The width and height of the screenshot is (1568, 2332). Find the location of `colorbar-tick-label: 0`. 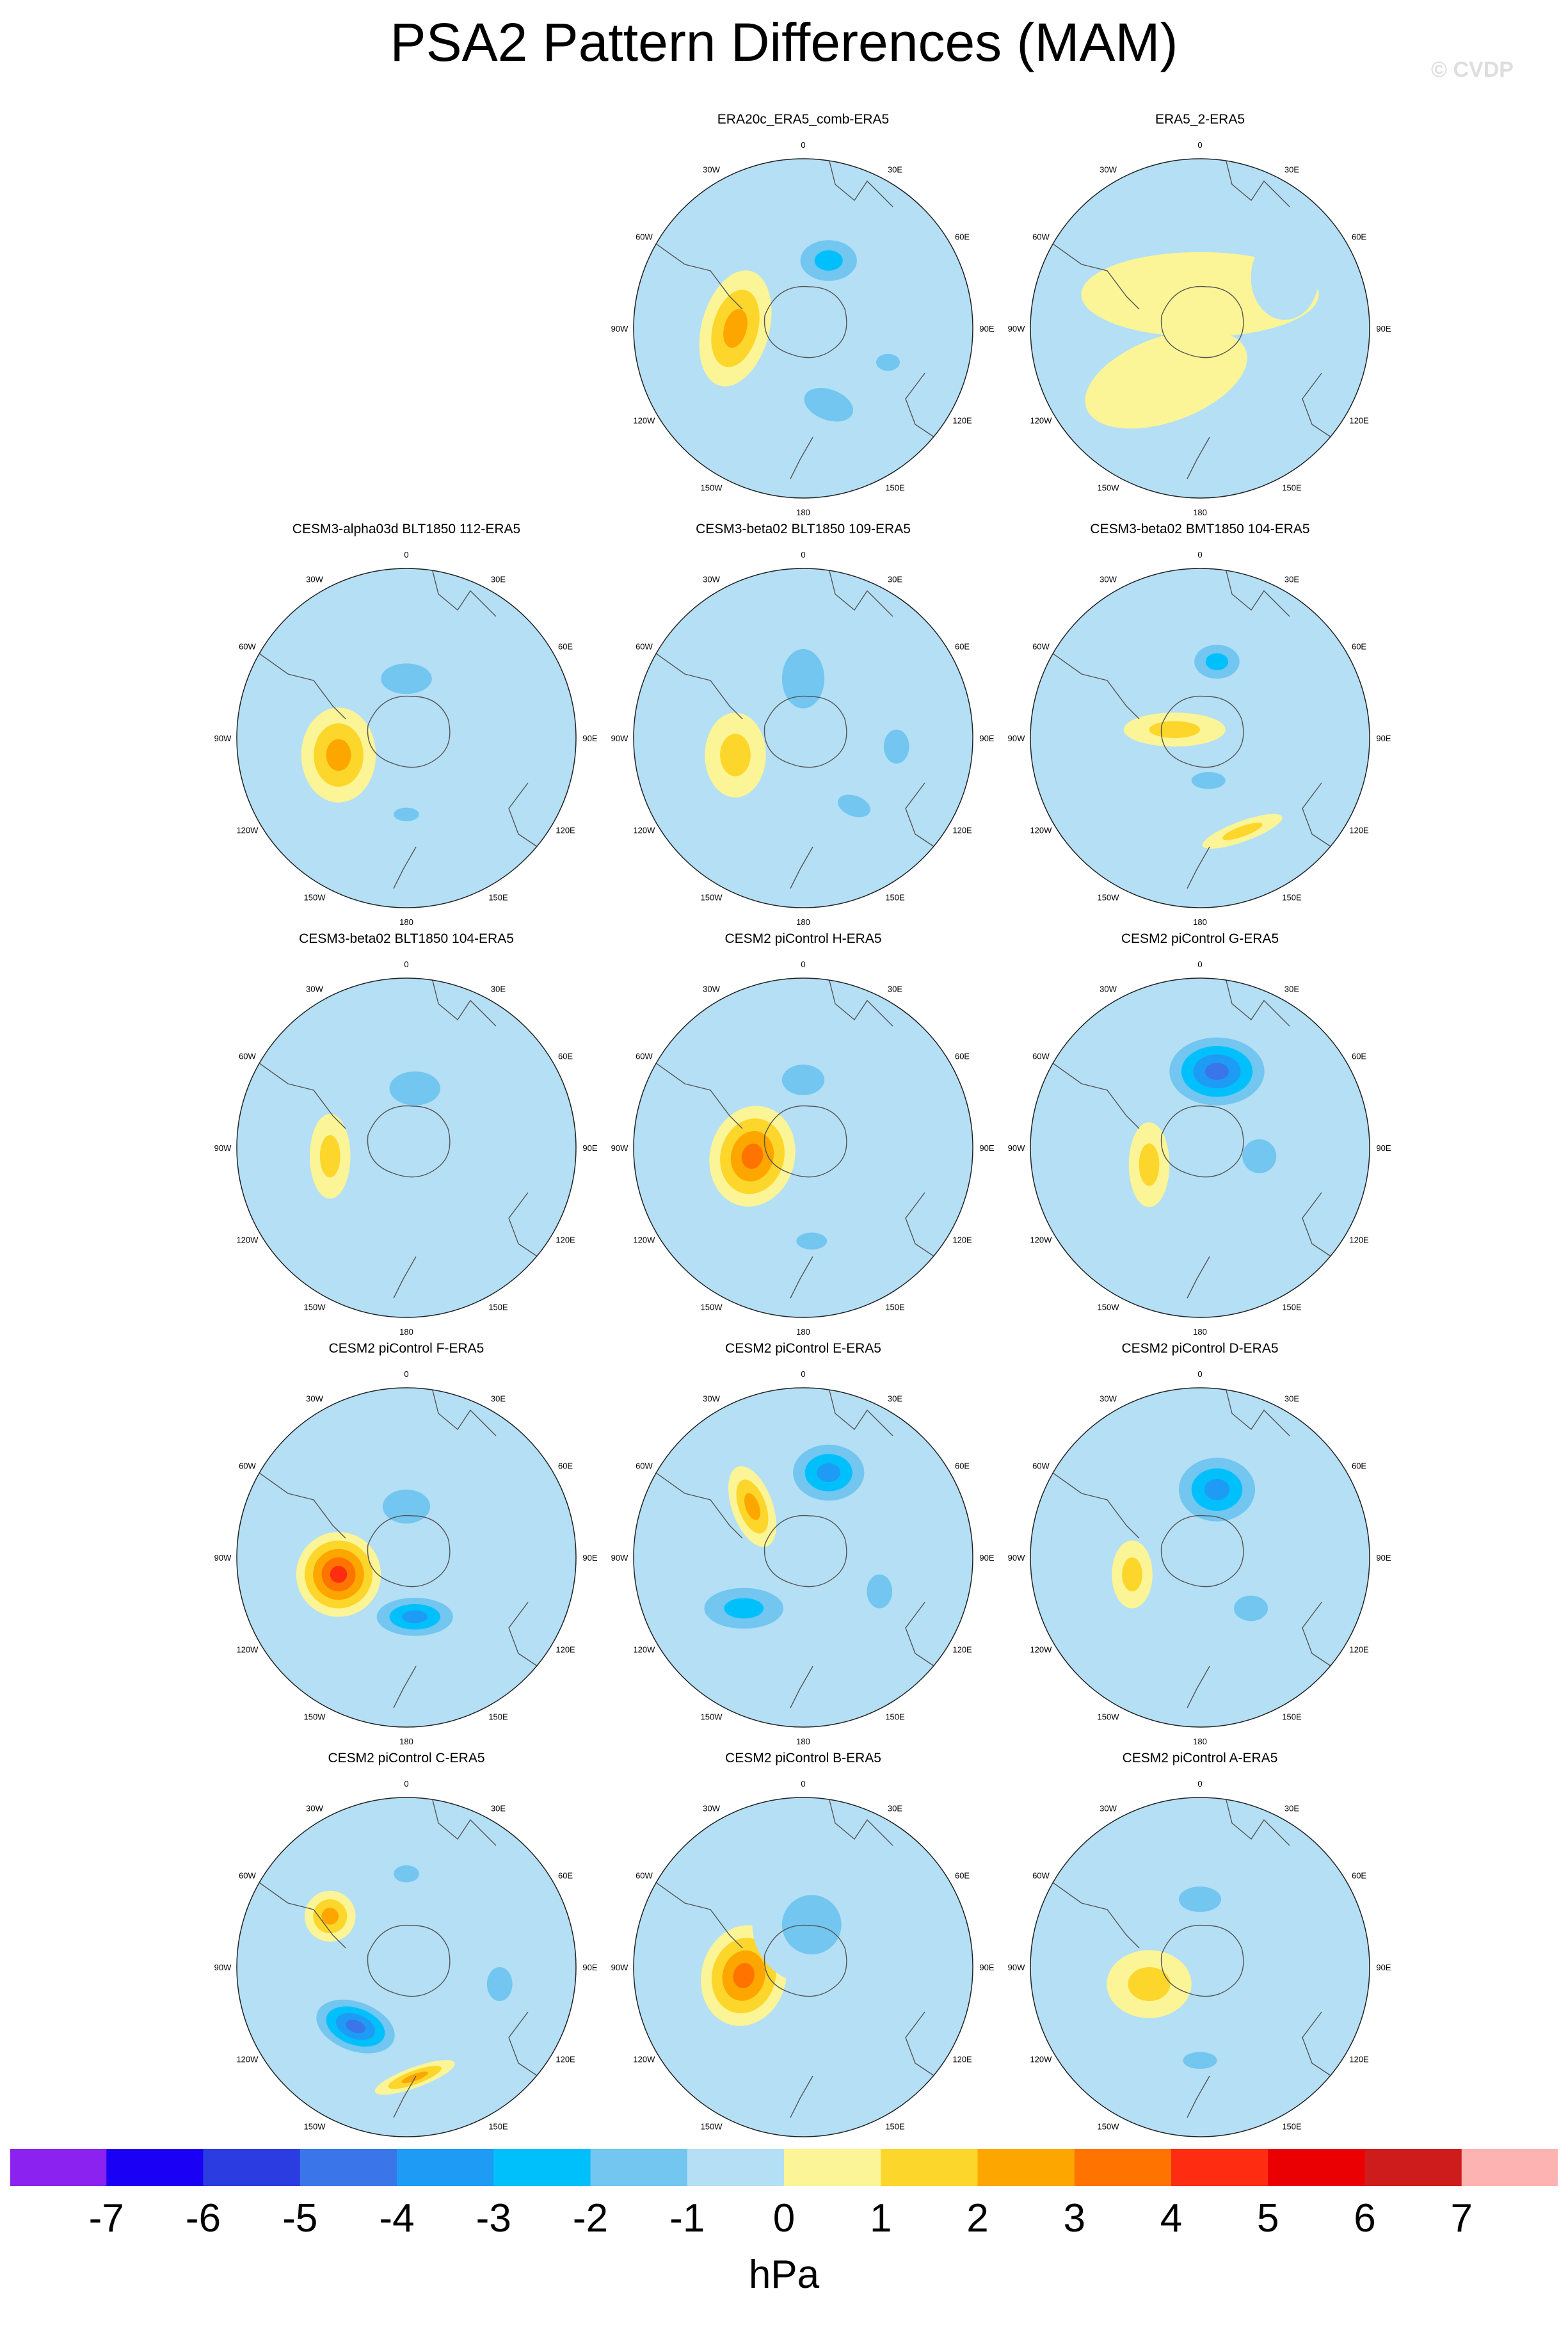

colorbar-tick-label: 0 is located at coordinates (784, 2218).